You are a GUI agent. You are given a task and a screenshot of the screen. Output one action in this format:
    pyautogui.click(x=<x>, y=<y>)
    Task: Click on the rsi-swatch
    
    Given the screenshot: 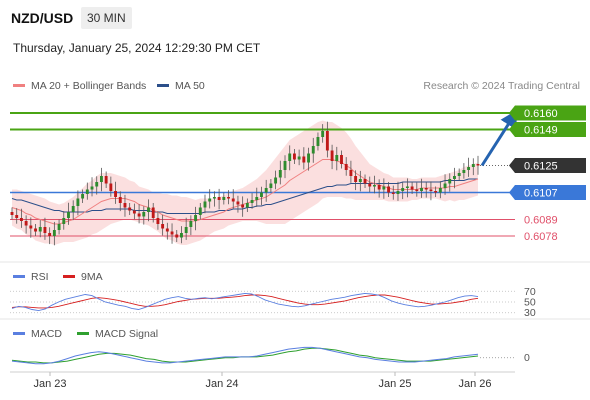 What is the action you would take?
    pyautogui.click(x=19, y=276)
    